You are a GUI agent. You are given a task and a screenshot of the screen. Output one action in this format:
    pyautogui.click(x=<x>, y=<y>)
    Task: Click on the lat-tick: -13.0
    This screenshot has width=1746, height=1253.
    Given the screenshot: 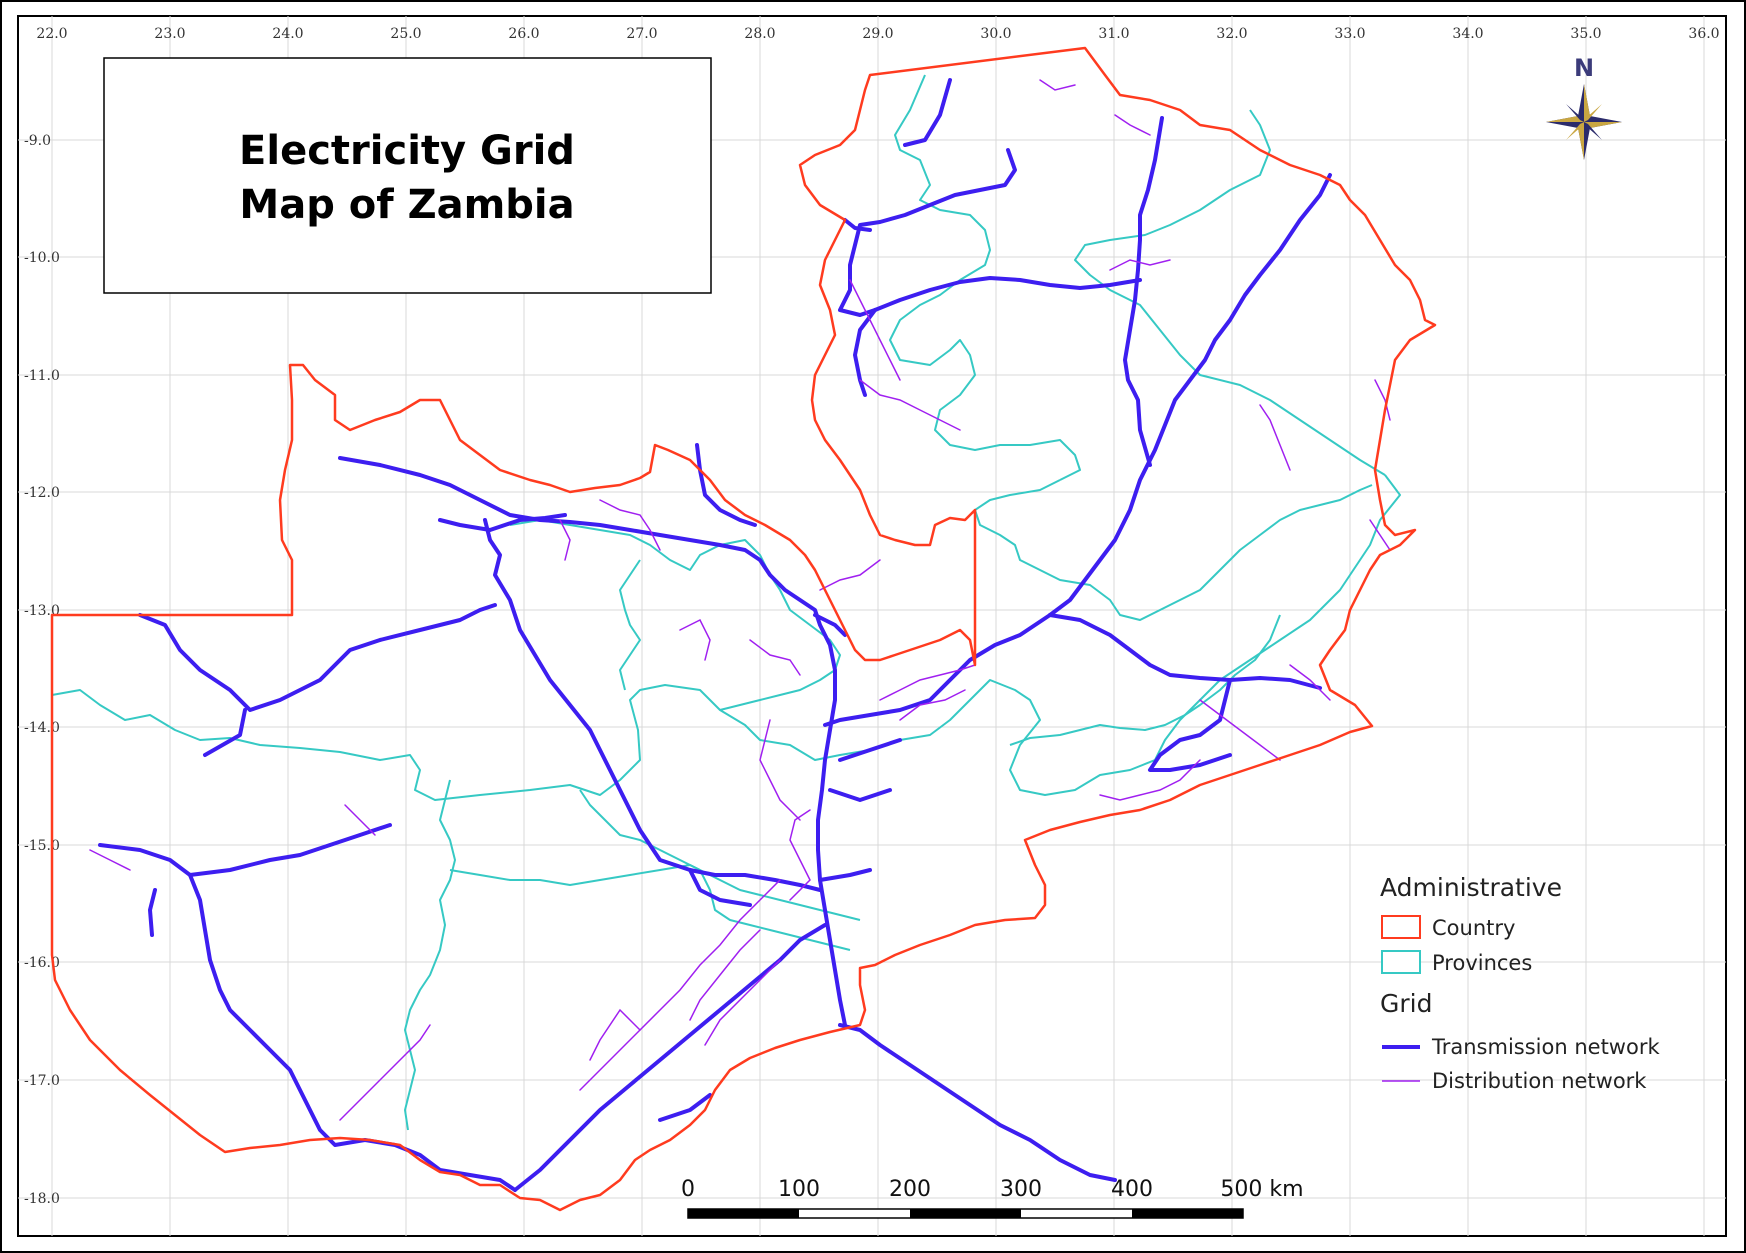 What is the action you would take?
    pyautogui.click(x=42, y=611)
    